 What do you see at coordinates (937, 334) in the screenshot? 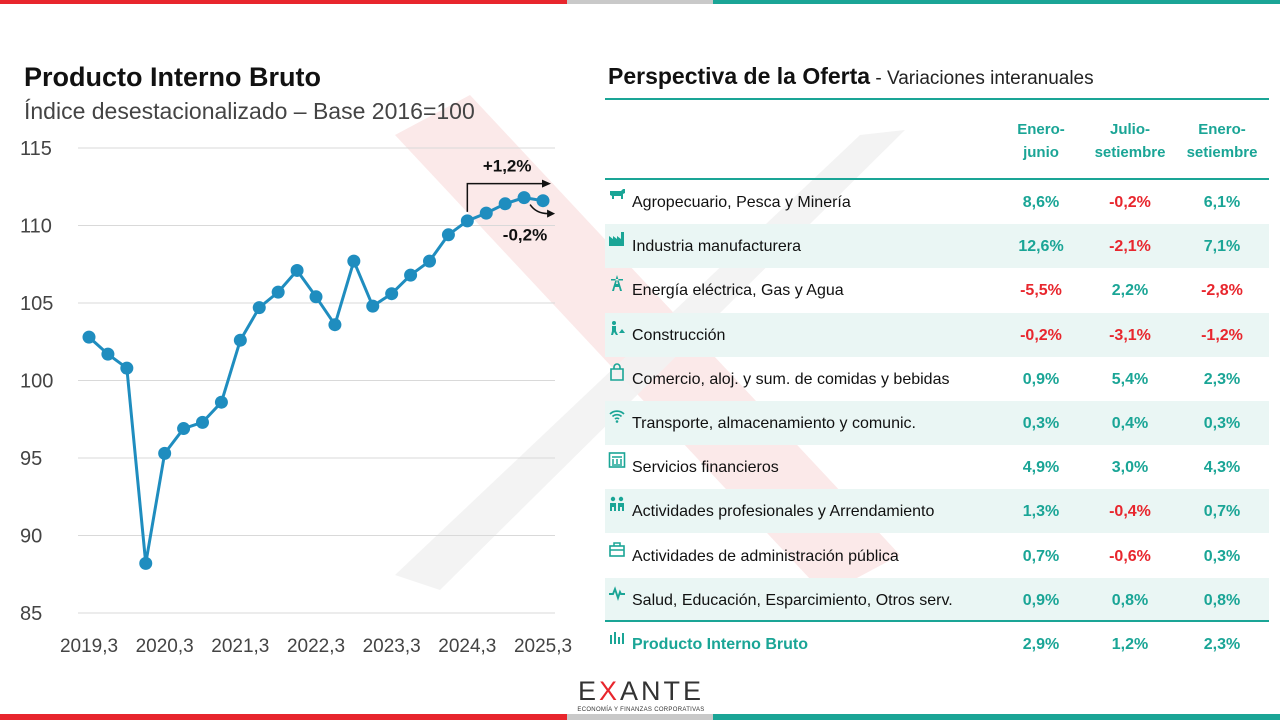
I see `table-row: Construcción -0,2% -3,1% -1,2%` at bounding box center [937, 334].